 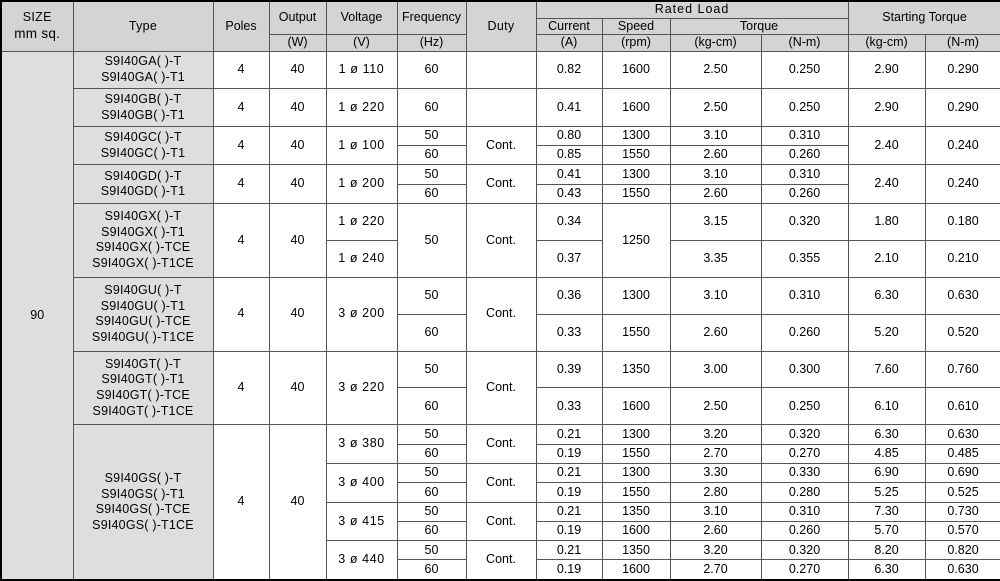 What do you see at coordinates (962, 332) in the screenshot?
I see `starting-nm-value: 0.520` at bounding box center [962, 332].